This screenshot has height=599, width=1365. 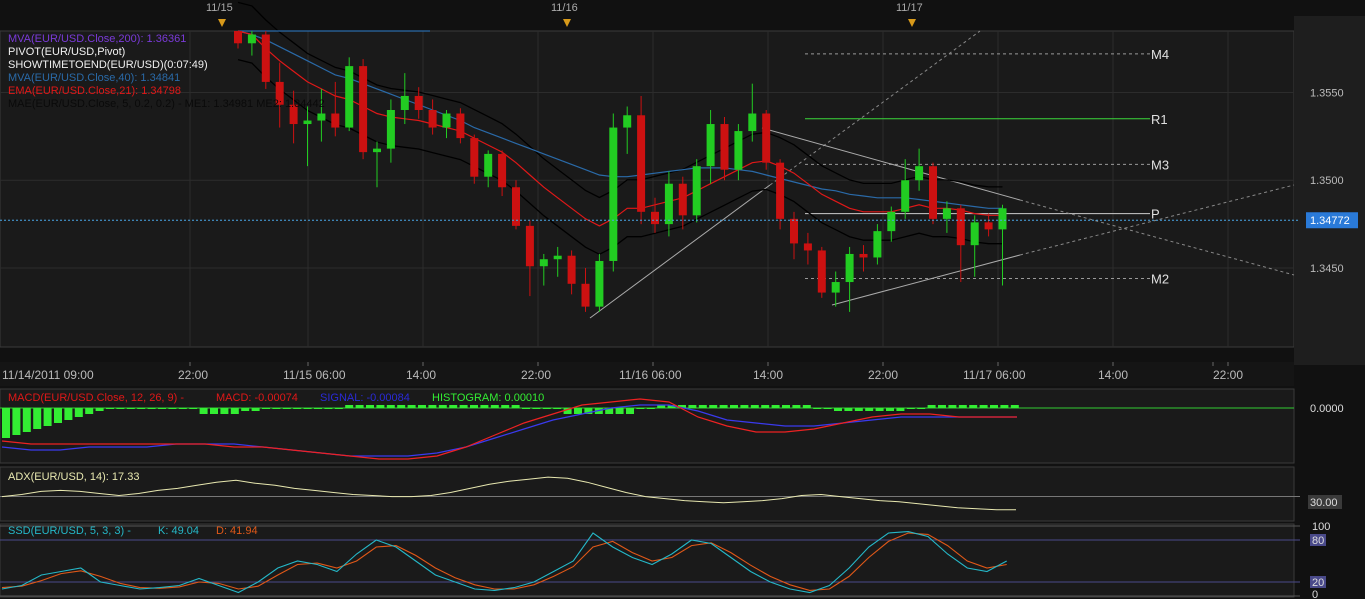 What do you see at coordinates (1327, 181) in the screenshot?
I see `price-tick-label: 1.3500` at bounding box center [1327, 181].